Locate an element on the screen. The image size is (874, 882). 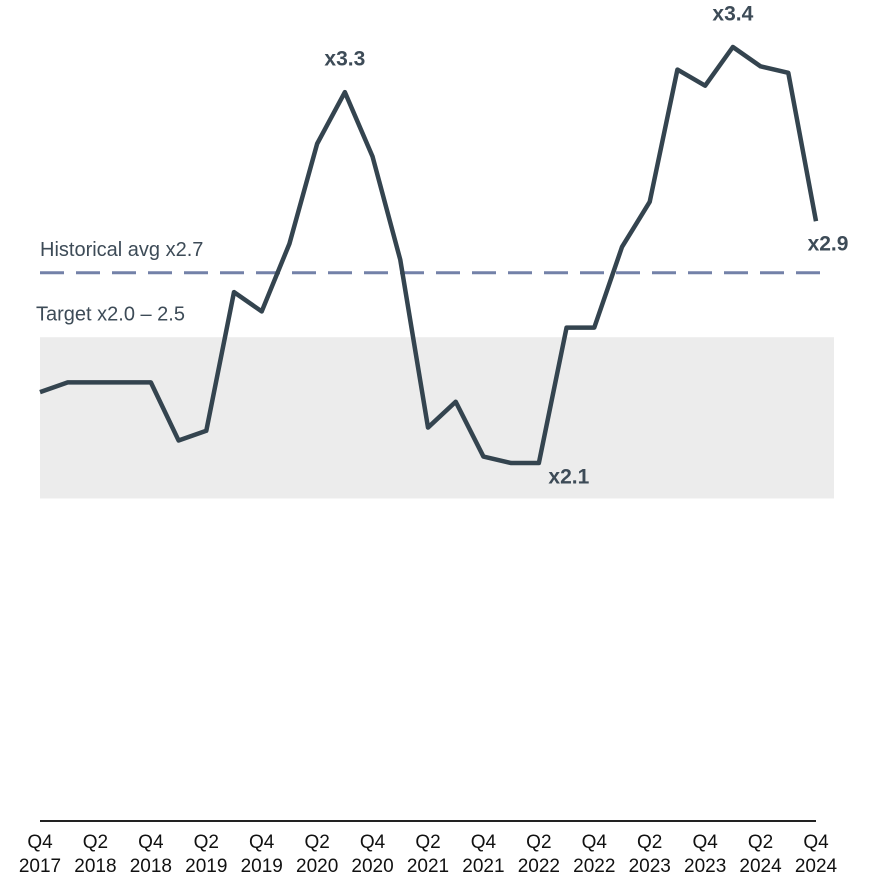
data-label: x2.1 is located at coordinates (568, 477).